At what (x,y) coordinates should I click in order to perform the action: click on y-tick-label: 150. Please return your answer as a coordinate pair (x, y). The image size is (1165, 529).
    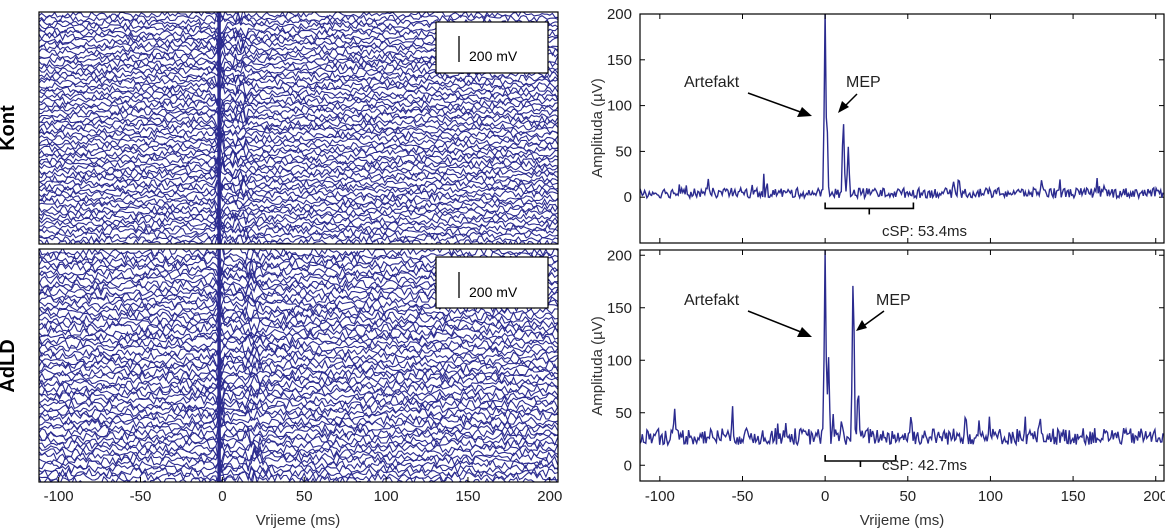
    Looking at the image, I should click on (619, 60).